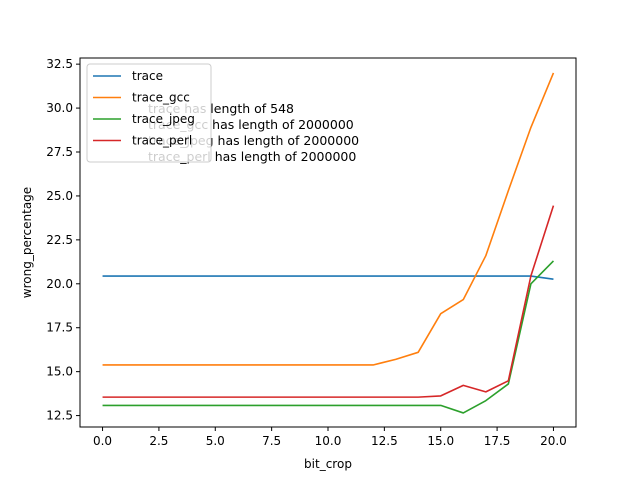 The width and height of the screenshot is (640, 480). What do you see at coordinates (440, 441) in the screenshot?
I see `x-tick-label: 15.0` at bounding box center [440, 441].